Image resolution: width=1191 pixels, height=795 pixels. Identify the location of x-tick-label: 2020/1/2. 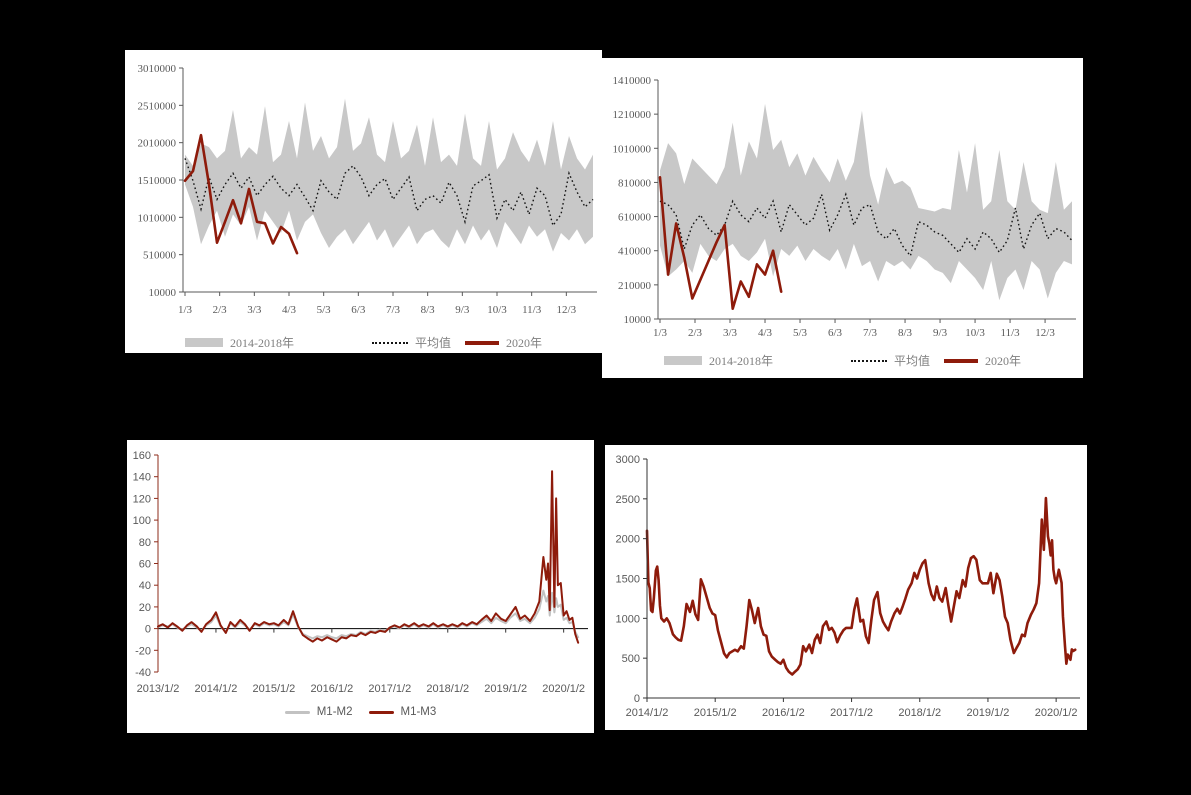
(563, 689).